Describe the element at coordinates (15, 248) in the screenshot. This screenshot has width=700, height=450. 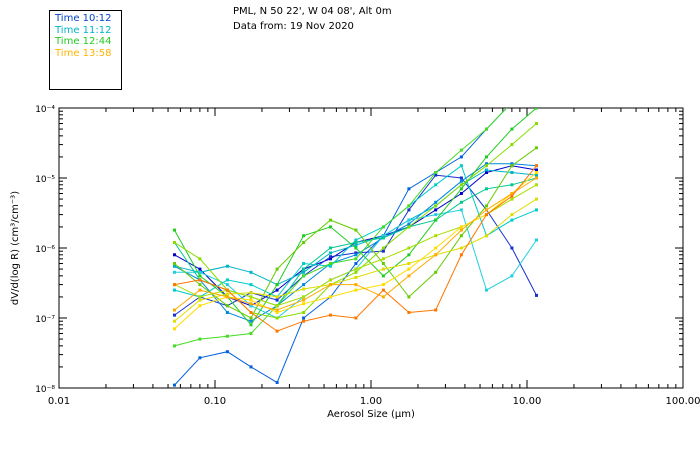
I see `y-axis-title: dV/d(log R) (cm³/cm⁻³)` at that location.